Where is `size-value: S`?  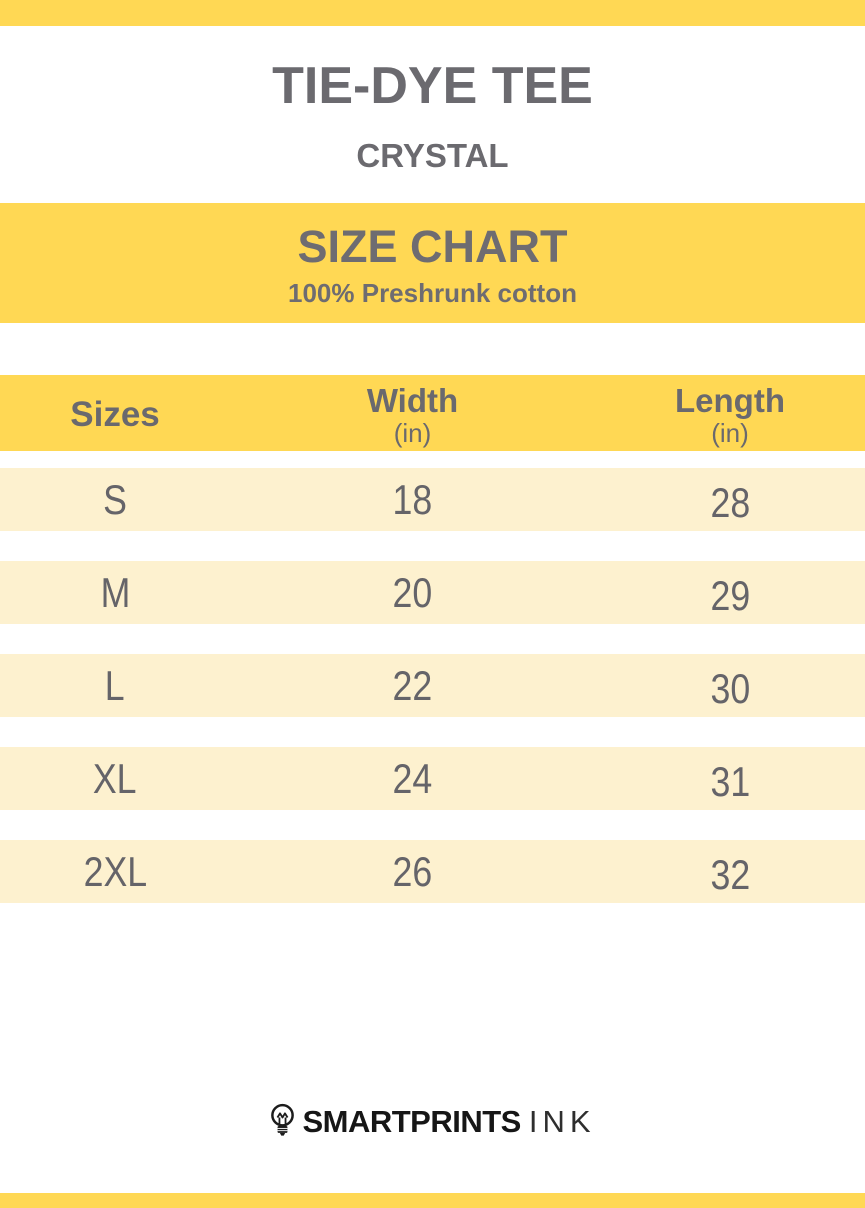 size-value: S is located at coordinates (115, 499).